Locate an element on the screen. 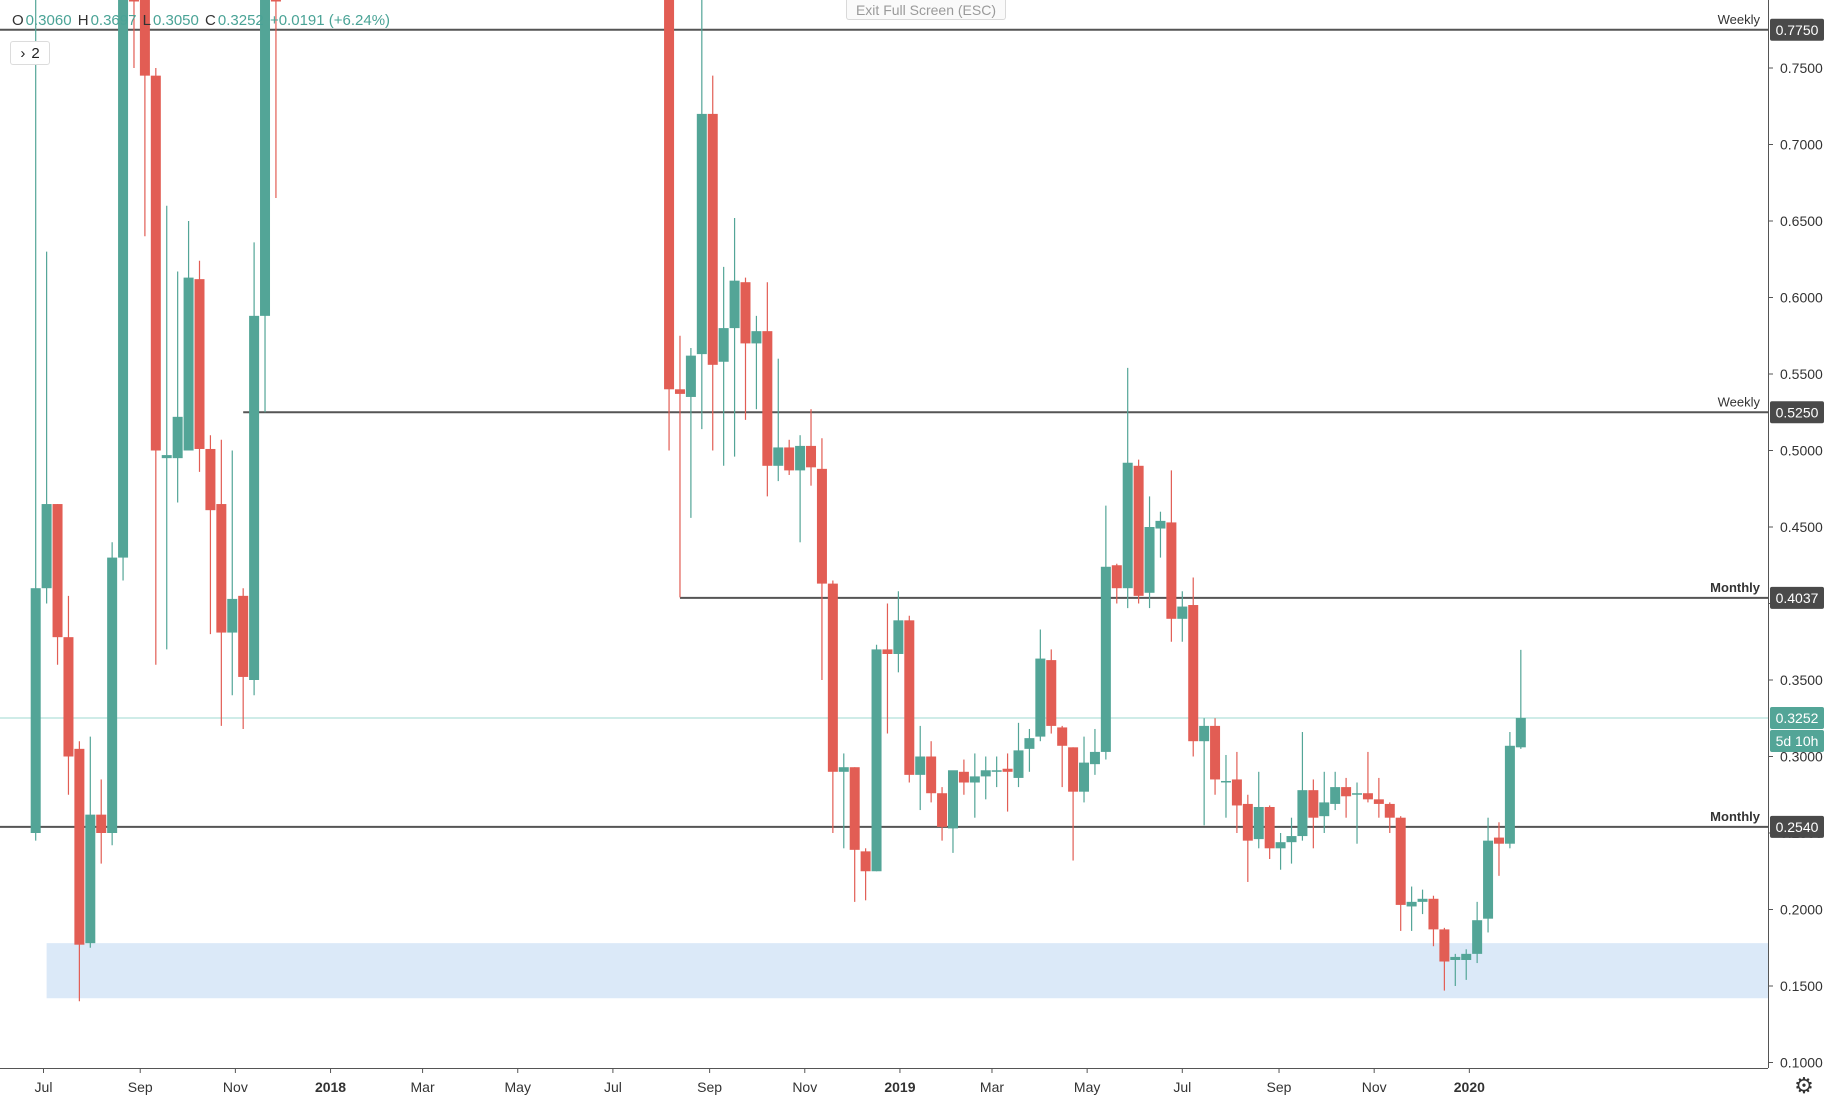 The height and width of the screenshot is (1105, 1842). chevron-right-icon: › is located at coordinates (23, 53).